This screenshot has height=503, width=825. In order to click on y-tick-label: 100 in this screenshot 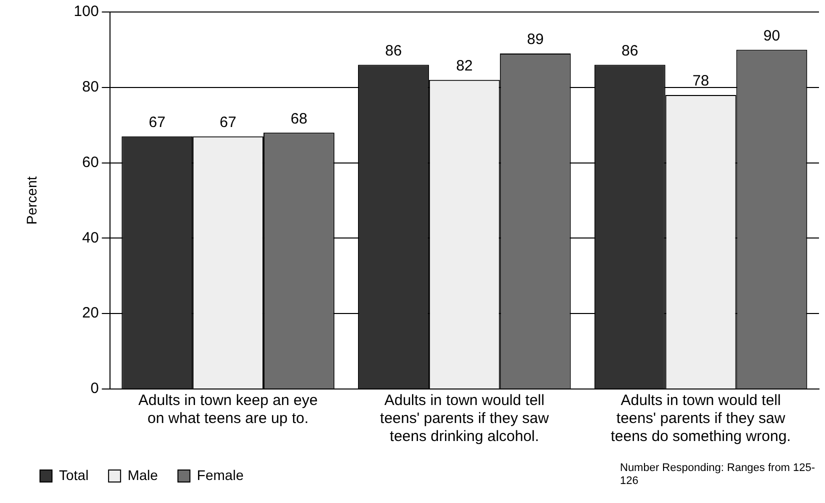, I will do `click(86, 11)`.